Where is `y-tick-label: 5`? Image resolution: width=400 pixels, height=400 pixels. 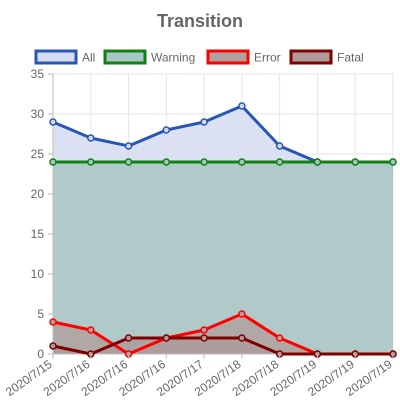 y-tick-label: 5 is located at coordinates (40, 314).